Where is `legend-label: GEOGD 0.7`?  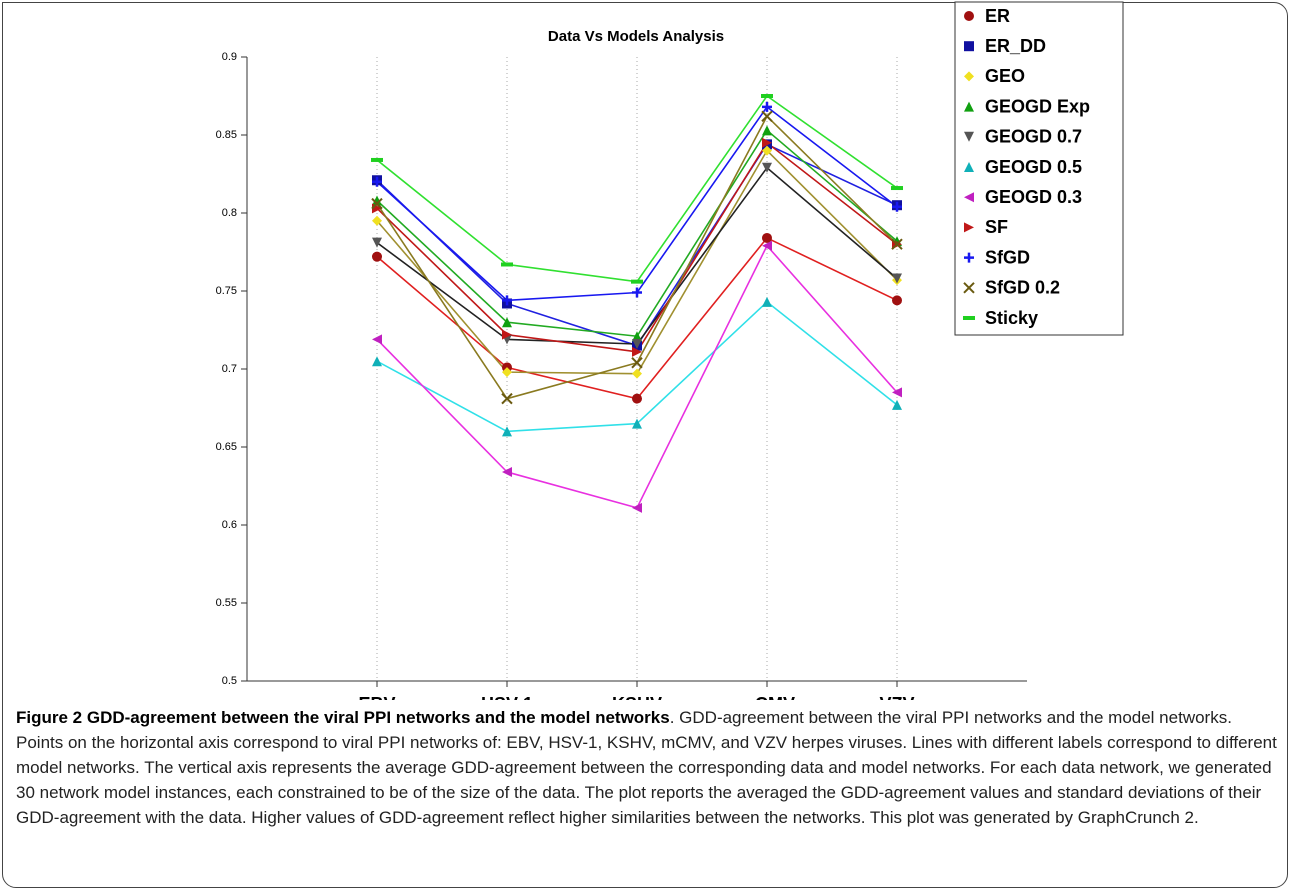 legend-label: GEOGD 0.7 is located at coordinates (1033, 137).